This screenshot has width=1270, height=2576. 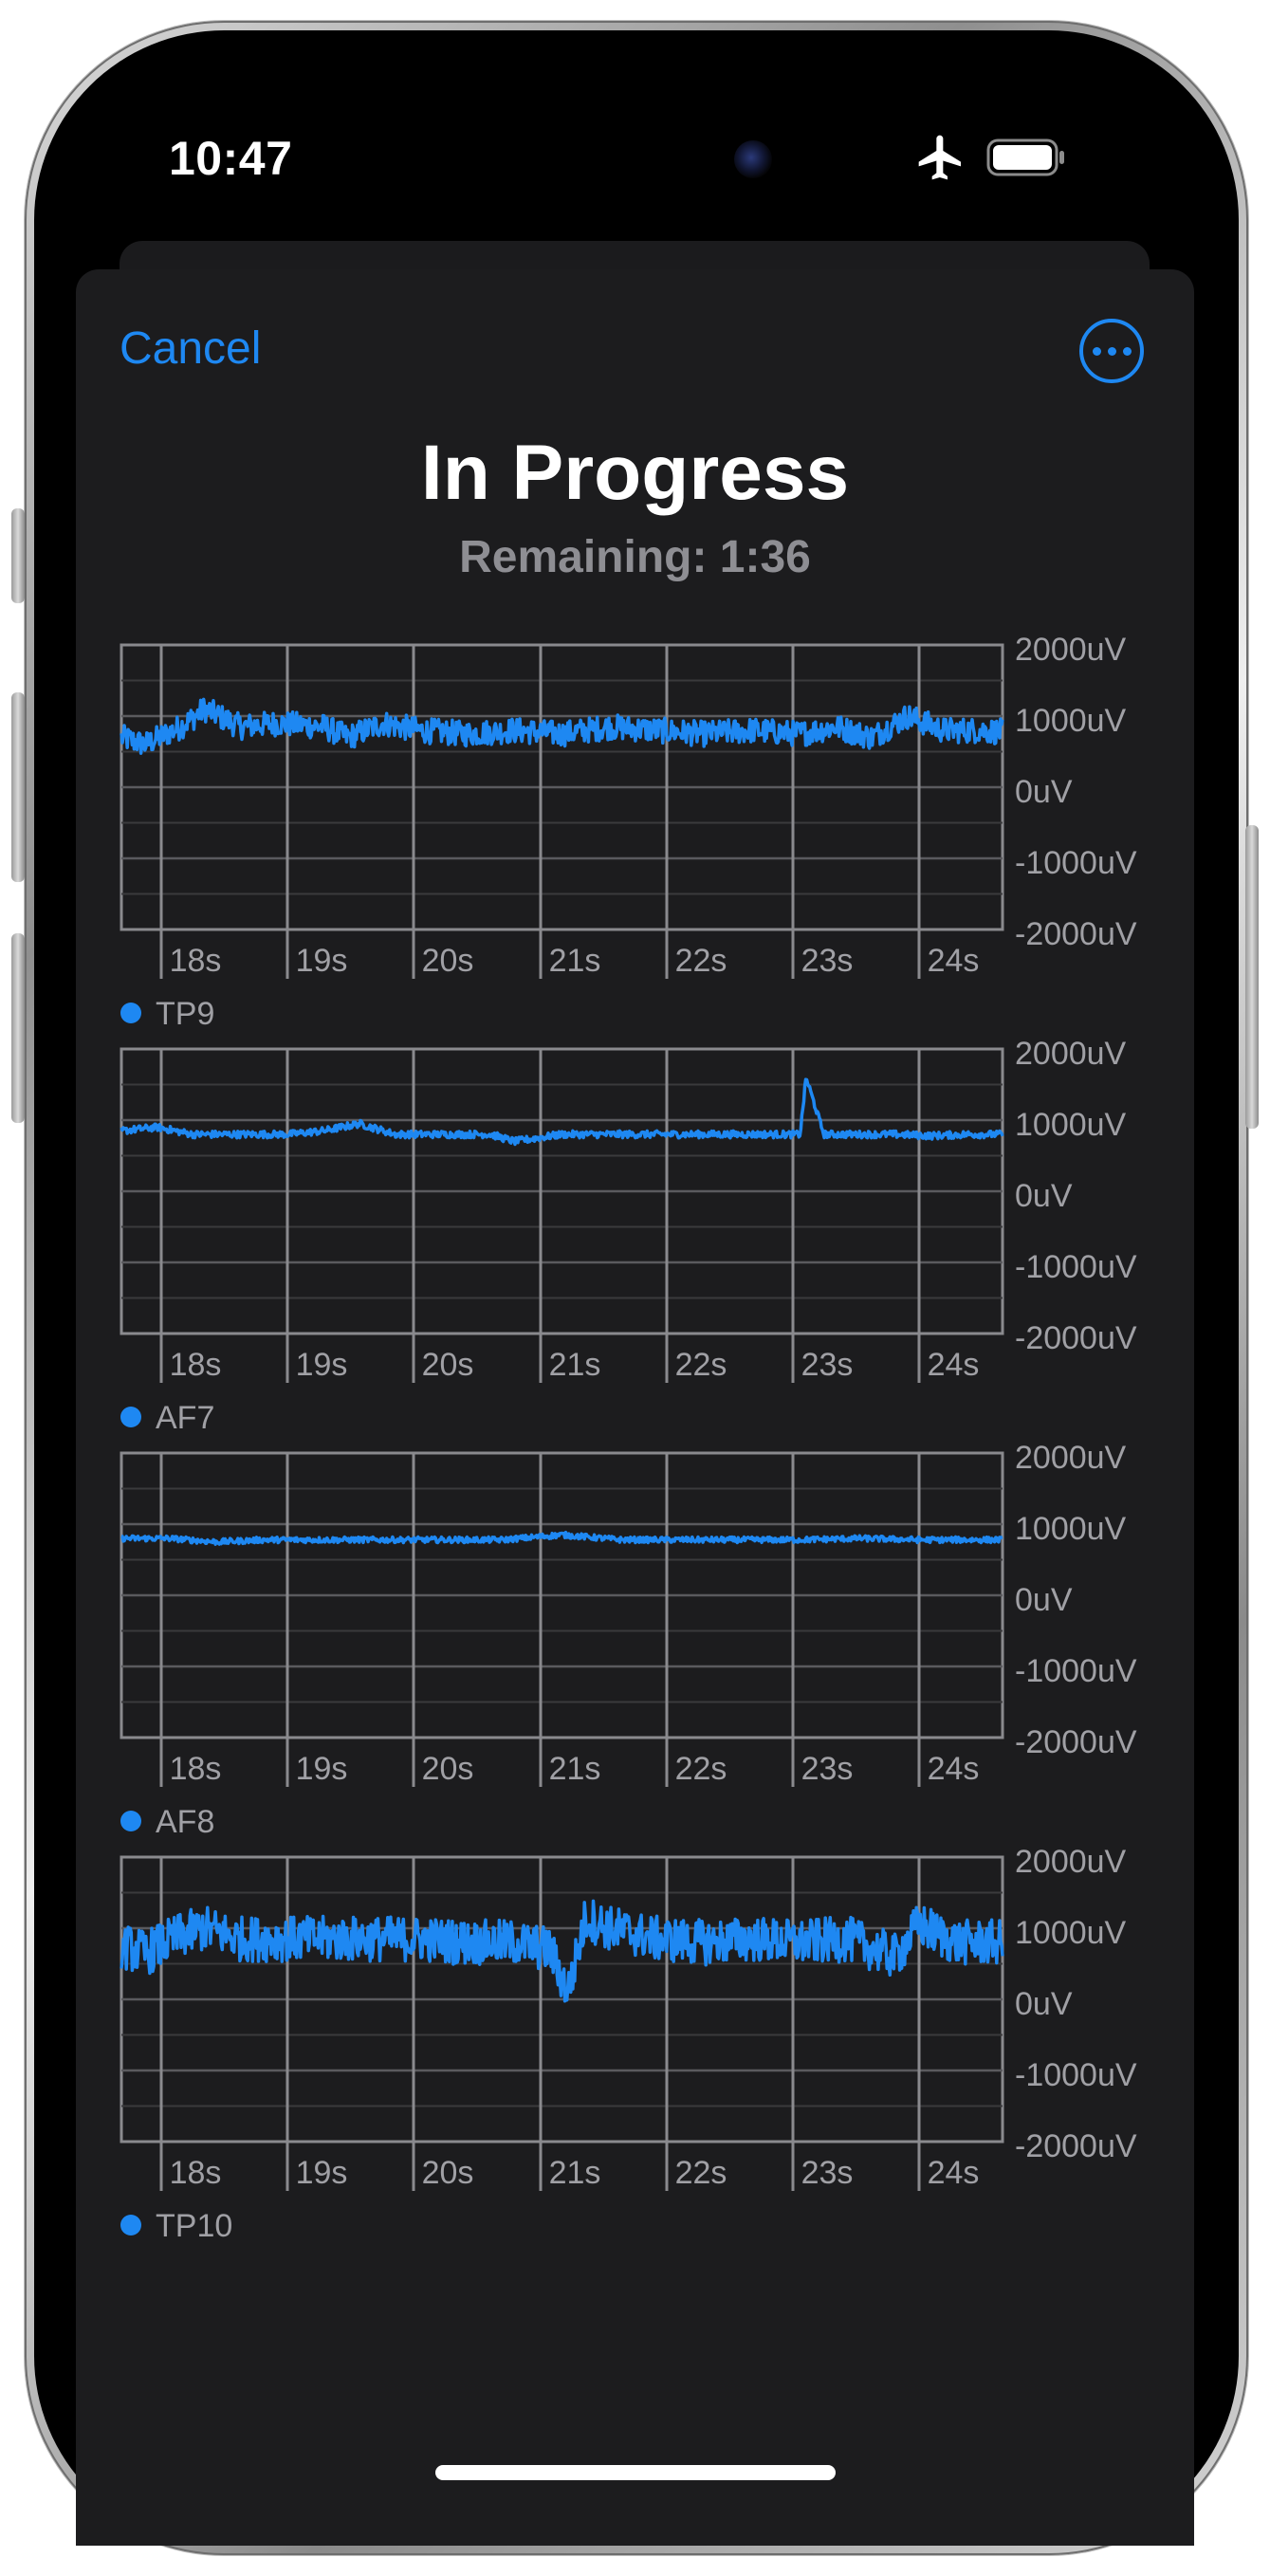 I want to click on action-button, so click(x=18, y=555).